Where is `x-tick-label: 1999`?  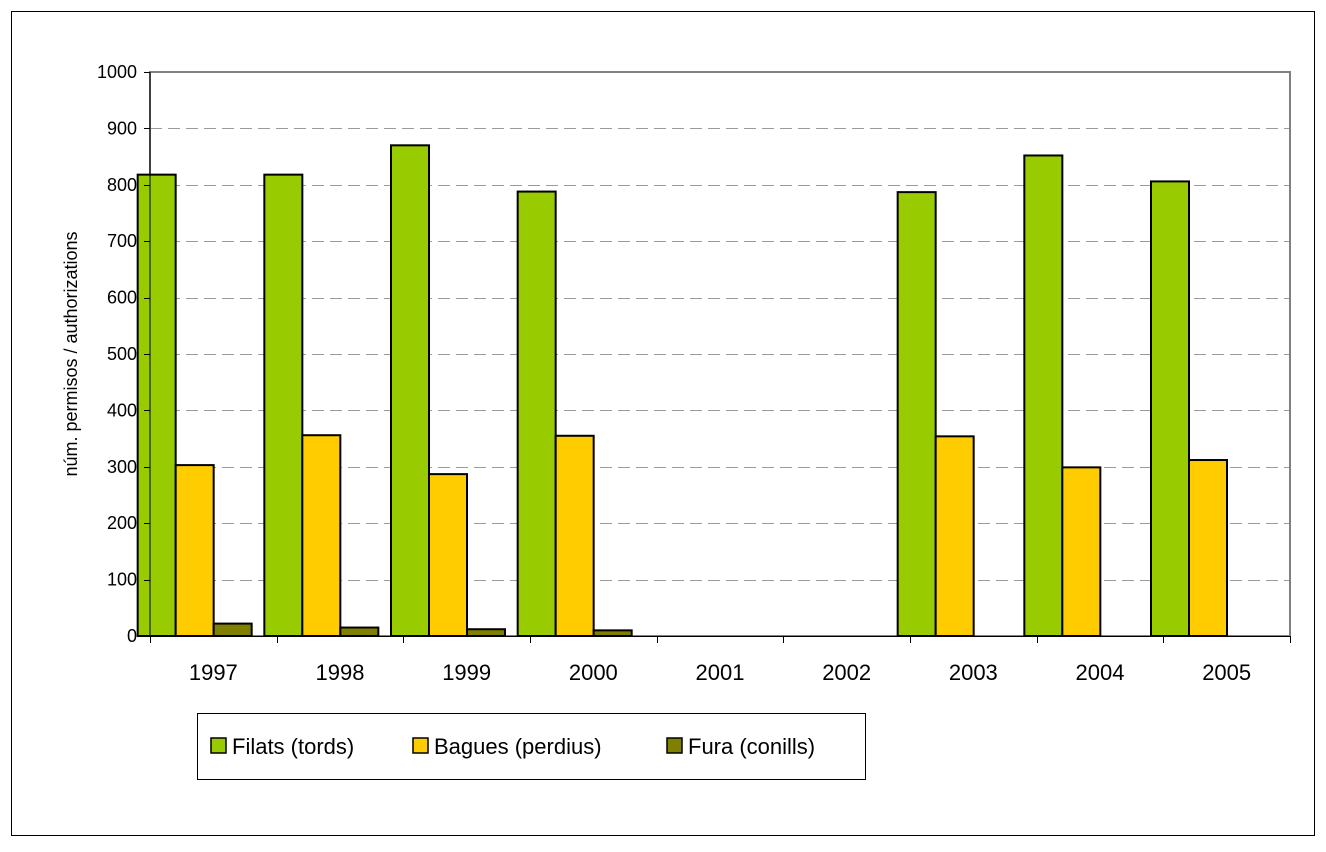
x-tick-label: 1999 is located at coordinates (466, 672).